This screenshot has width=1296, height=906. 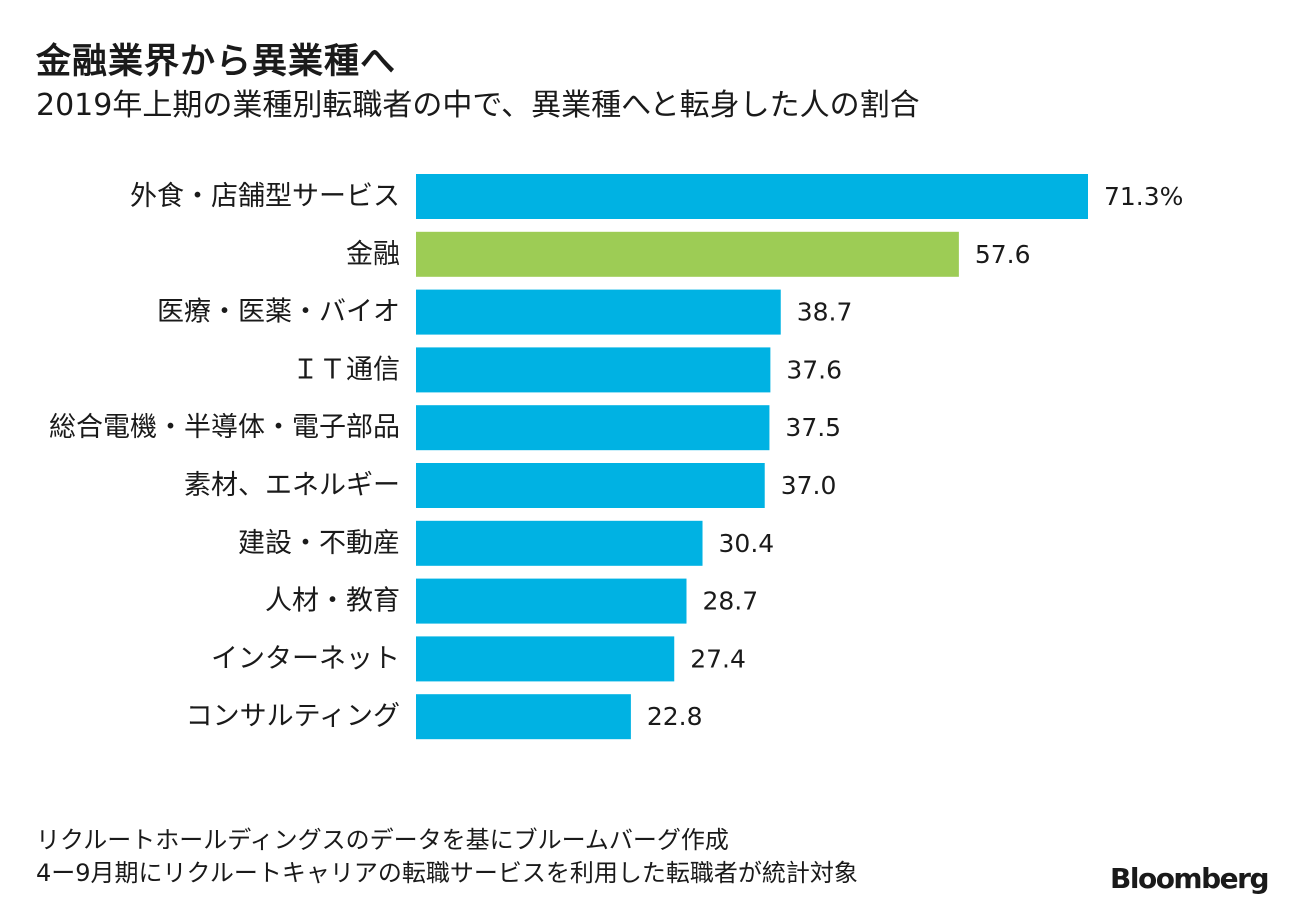 I want to click on value-label: 37.5, so click(x=813, y=427).